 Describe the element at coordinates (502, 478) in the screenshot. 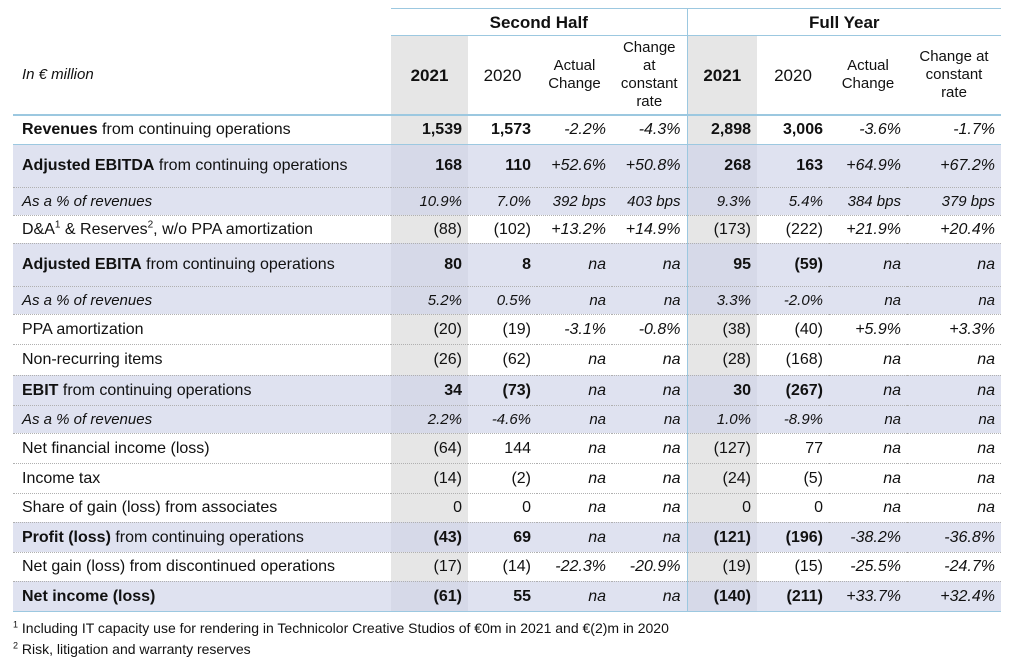

I see `cell: (2)` at that location.